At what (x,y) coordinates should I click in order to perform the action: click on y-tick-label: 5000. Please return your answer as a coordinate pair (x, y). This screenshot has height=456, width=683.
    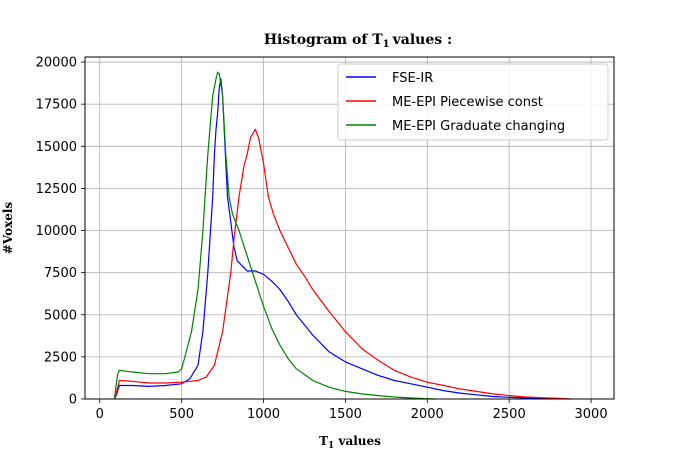
    Looking at the image, I should click on (60, 315).